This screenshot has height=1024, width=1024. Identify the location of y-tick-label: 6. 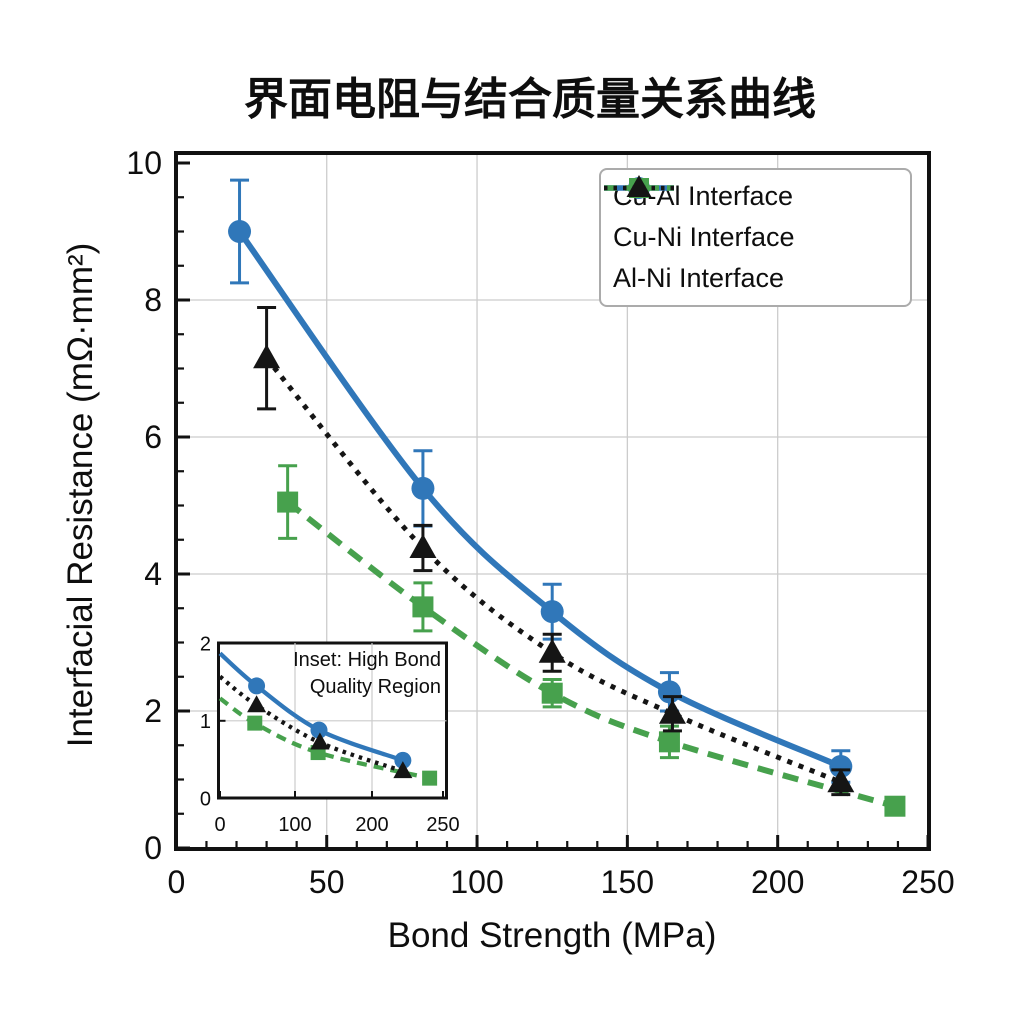
(153, 437).